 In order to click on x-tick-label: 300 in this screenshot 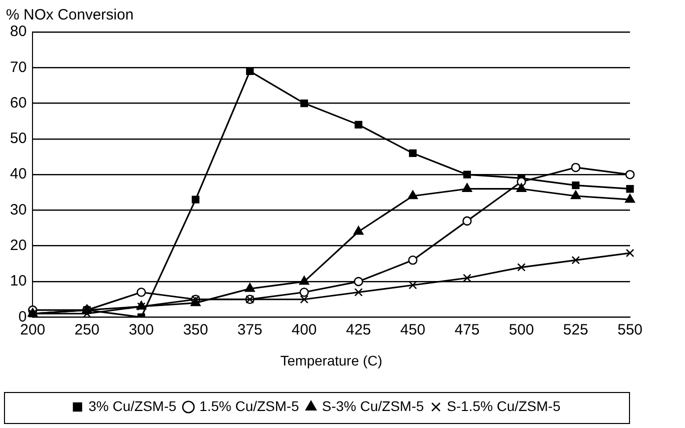, I will do `click(141, 329)`.